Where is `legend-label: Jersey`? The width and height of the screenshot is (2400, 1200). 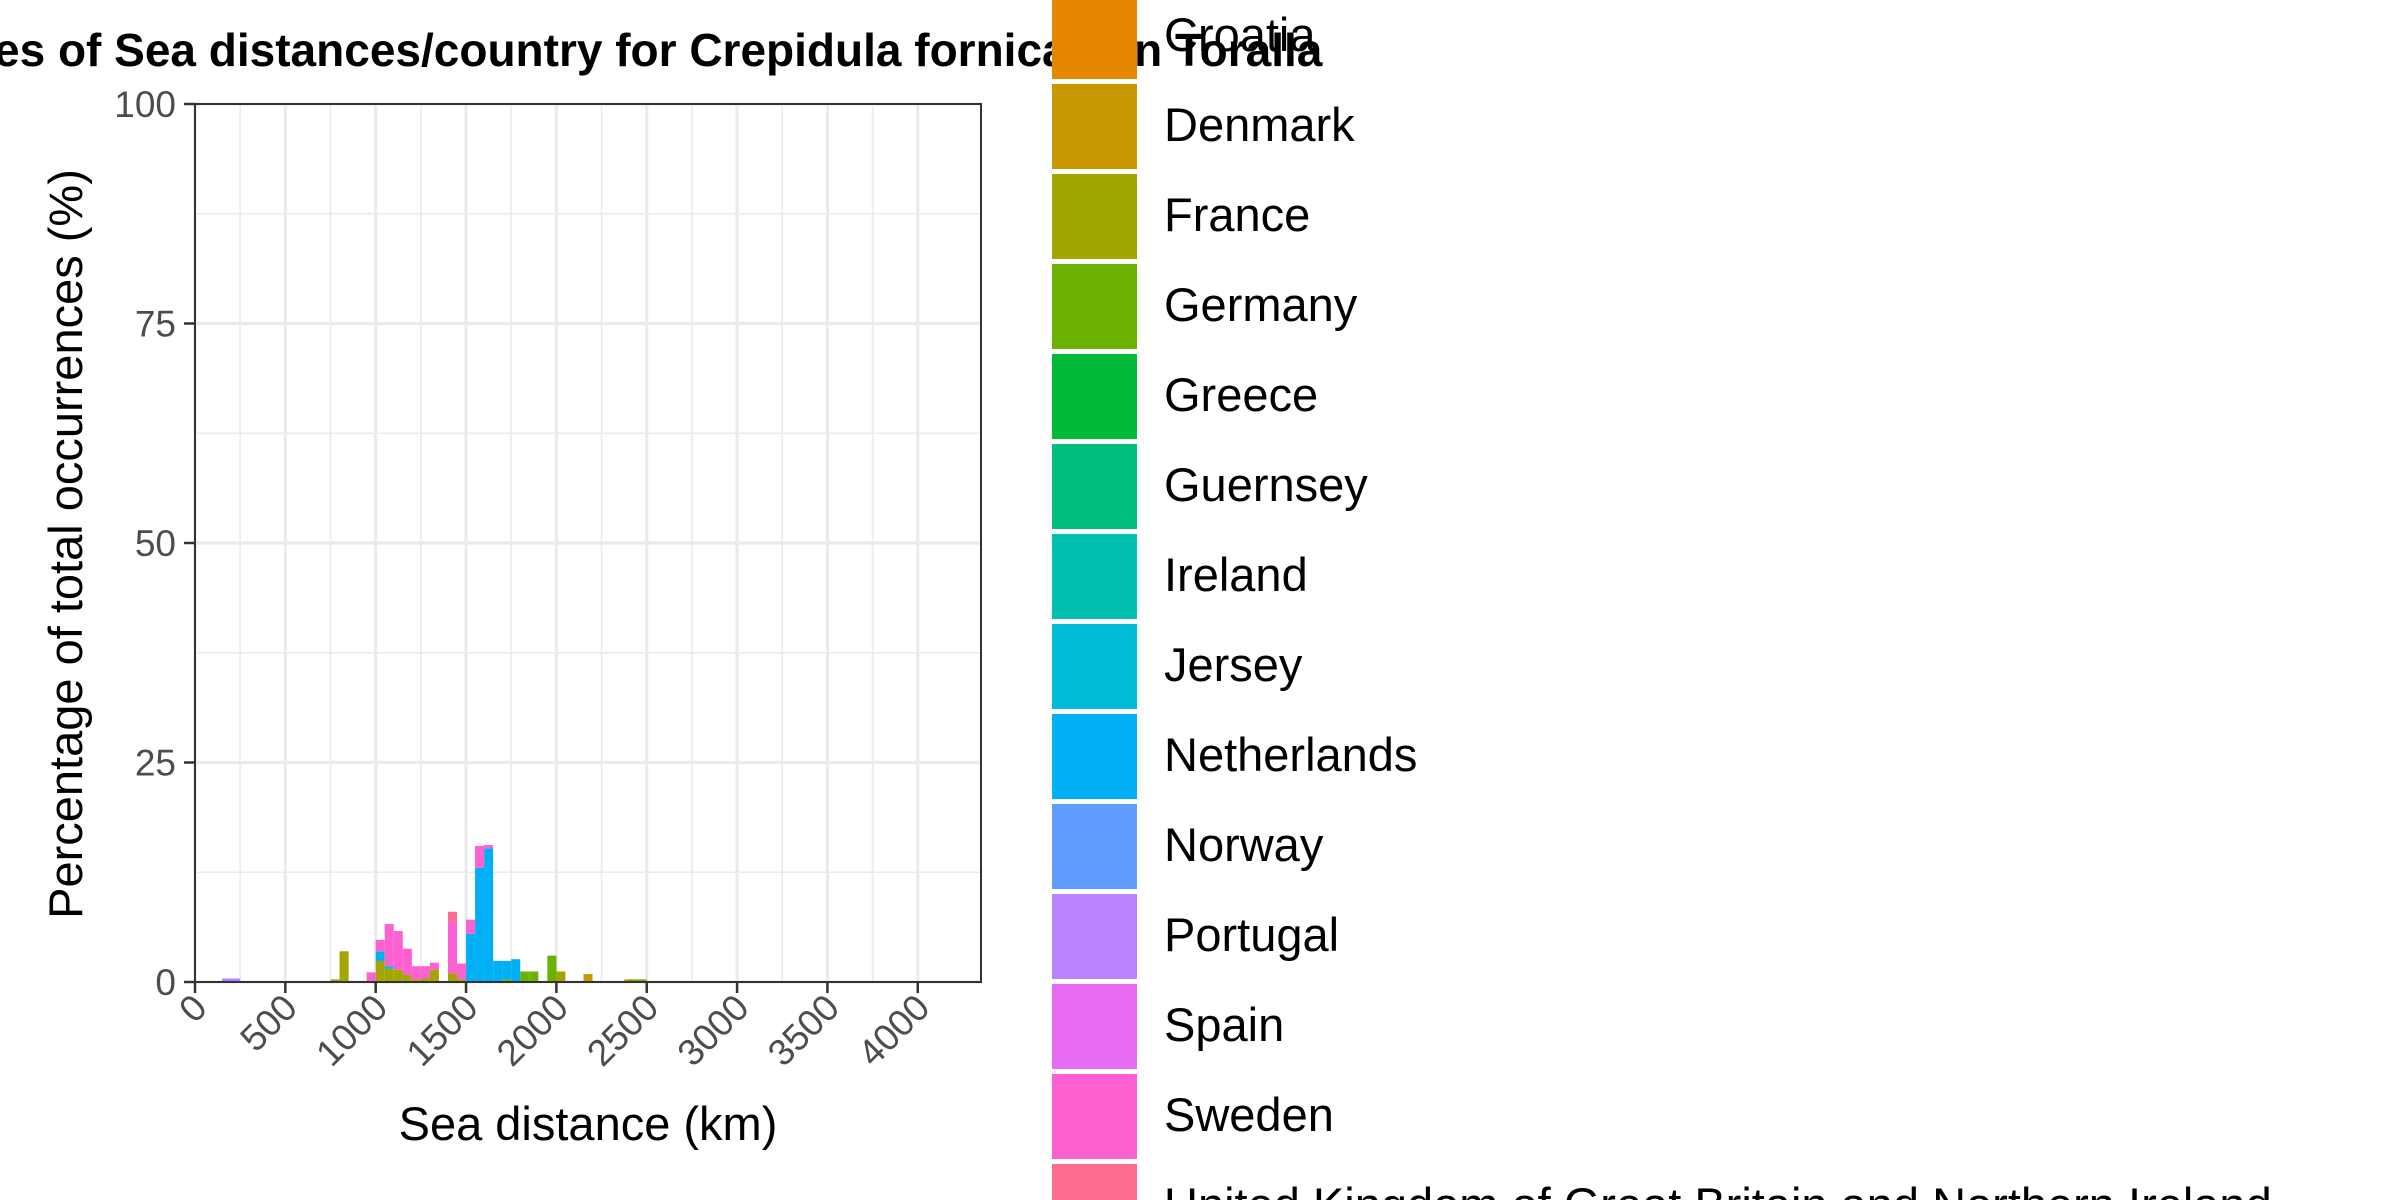 legend-label: Jersey is located at coordinates (1233, 664).